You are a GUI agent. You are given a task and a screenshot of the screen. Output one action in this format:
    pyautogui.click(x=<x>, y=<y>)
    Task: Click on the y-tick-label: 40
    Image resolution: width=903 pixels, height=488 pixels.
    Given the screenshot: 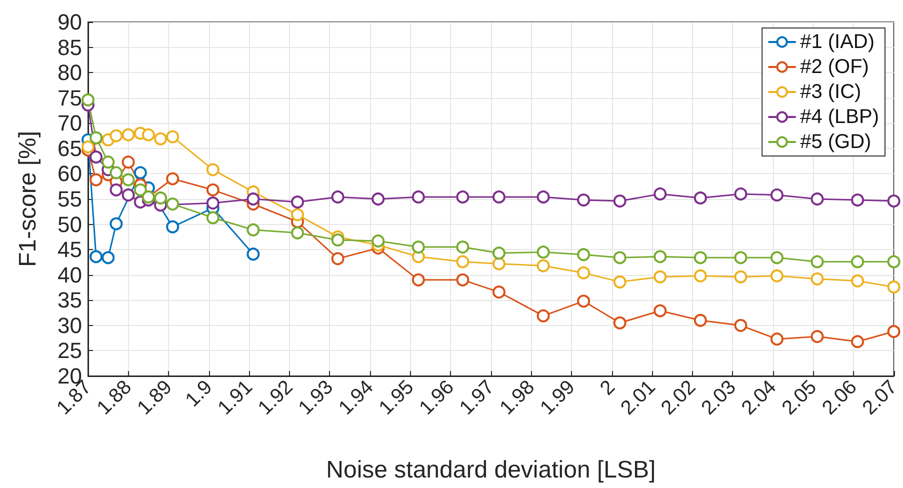 What is the action you would take?
    pyautogui.click(x=70, y=275)
    